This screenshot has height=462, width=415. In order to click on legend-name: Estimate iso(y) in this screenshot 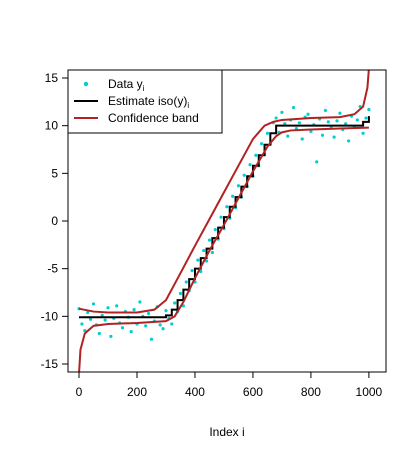, I will do `click(147, 101)`.